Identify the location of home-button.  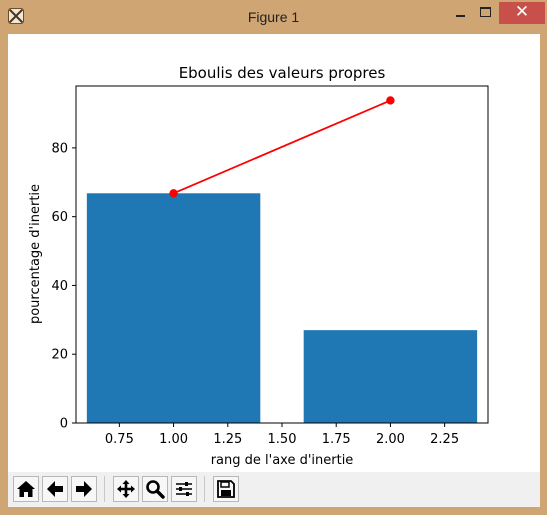
(26, 489).